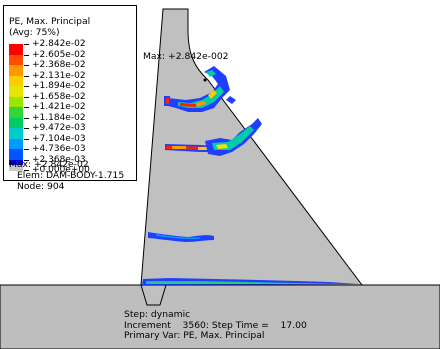  I want to click on legend-value: +7.104e-03, so click(59, 138).